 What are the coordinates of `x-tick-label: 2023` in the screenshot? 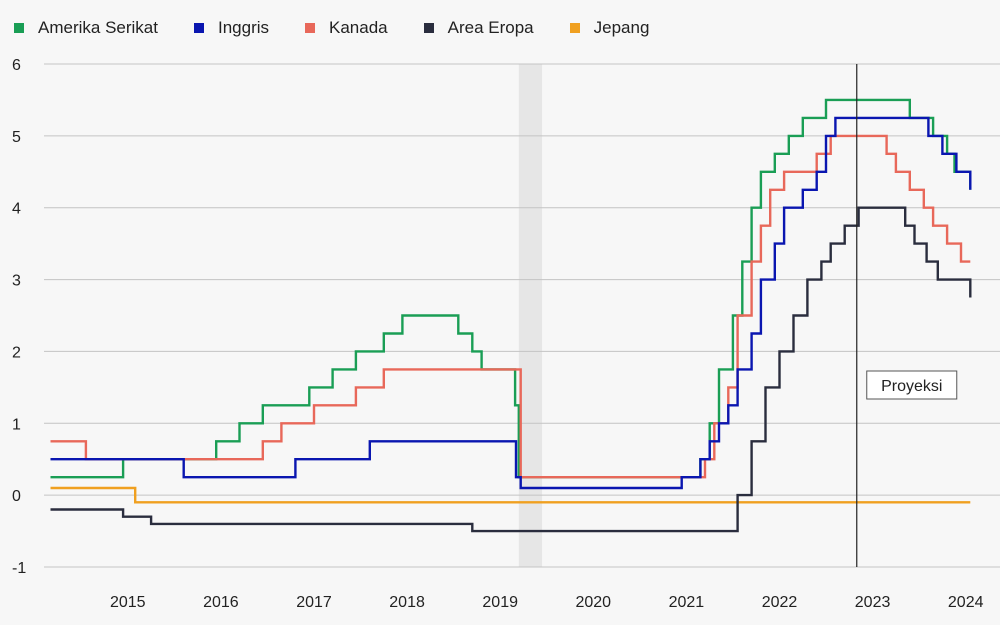 It's located at (873, 602).